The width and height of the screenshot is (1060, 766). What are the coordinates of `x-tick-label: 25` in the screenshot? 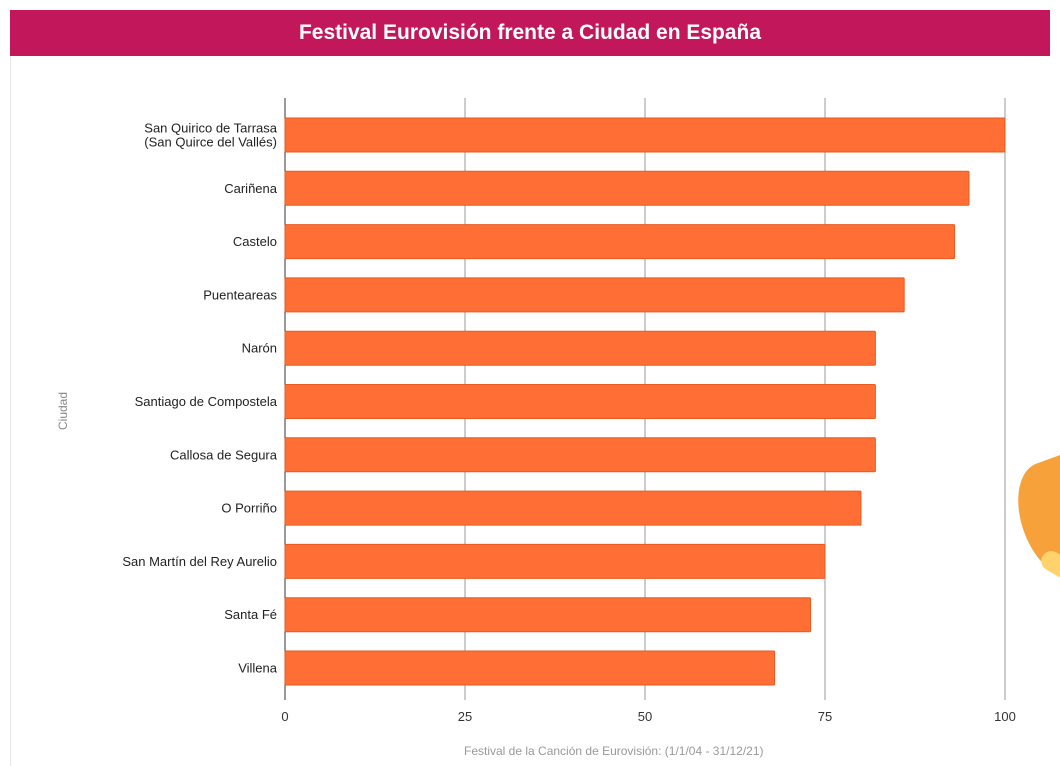 It's located at (465, 716).